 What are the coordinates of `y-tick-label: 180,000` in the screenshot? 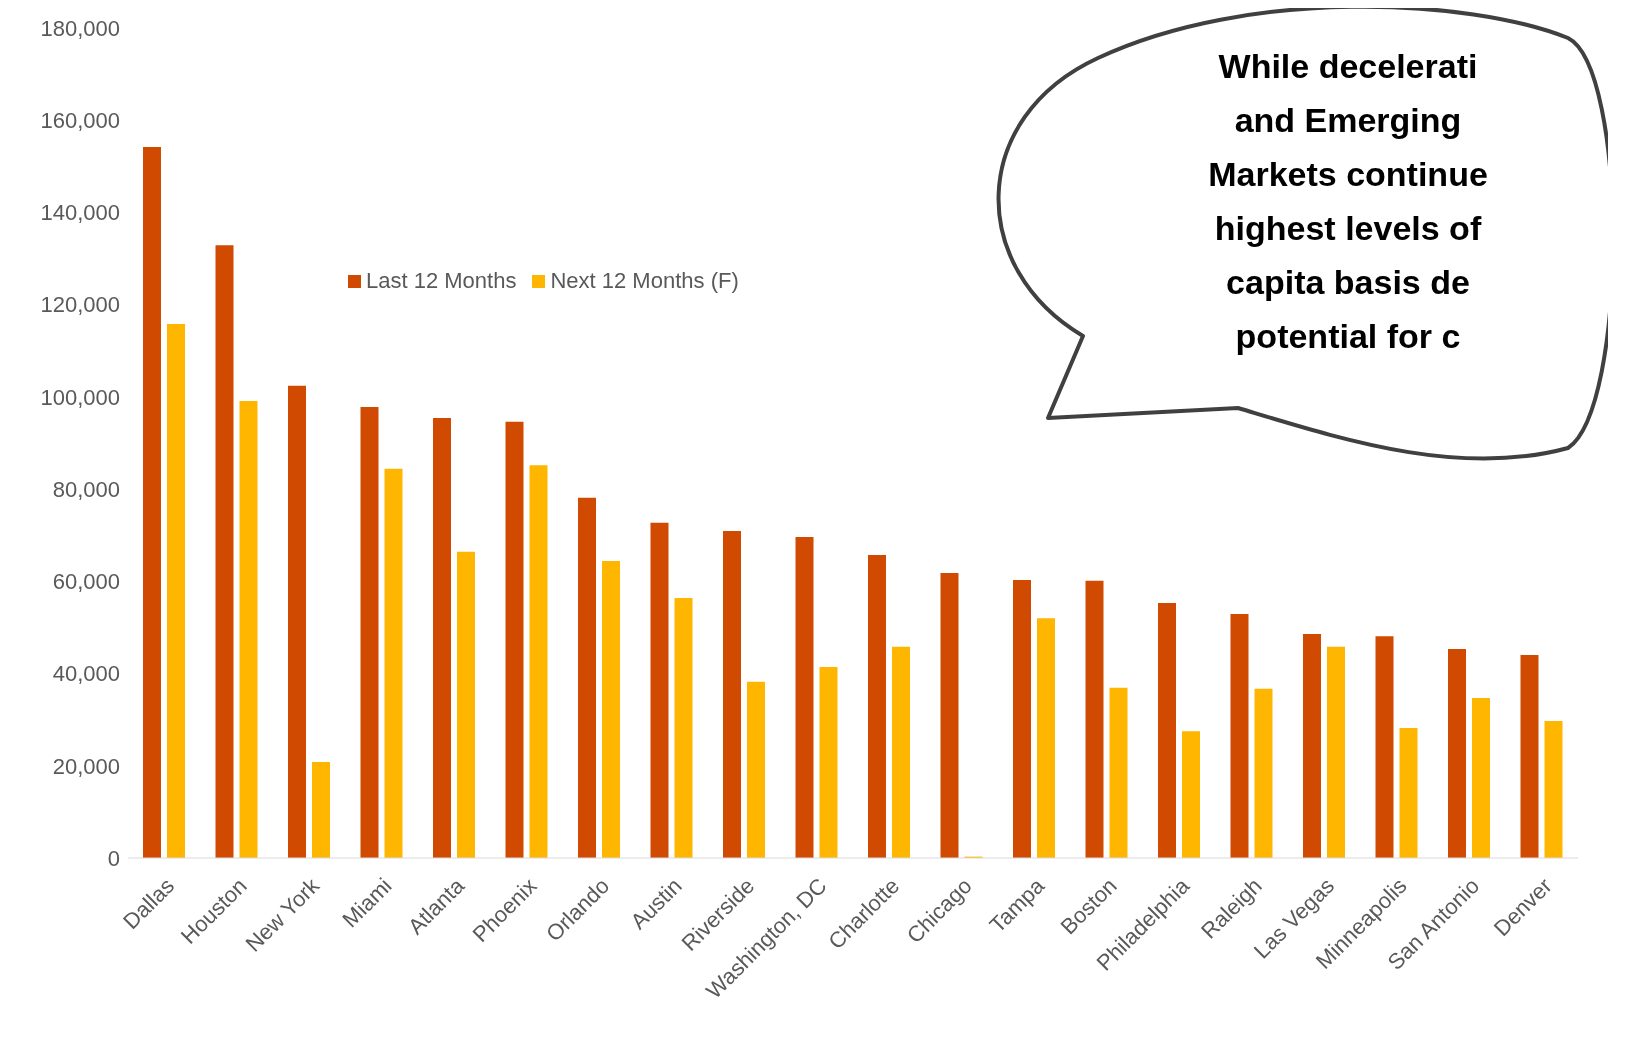 It's located at (80, 28).